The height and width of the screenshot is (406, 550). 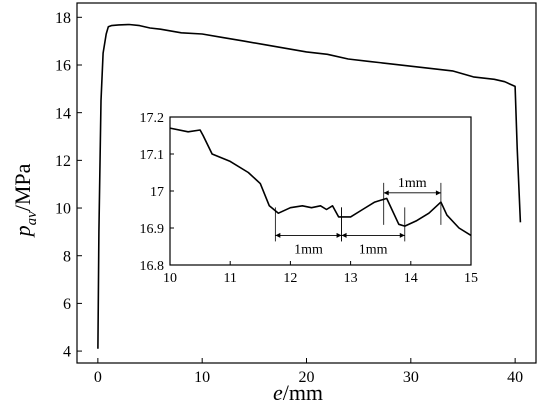 What do you see at coordinates (98, 377) in the screenshot?
I see `main-x-tick-label-0: 0` at bounding box center [98, 377].